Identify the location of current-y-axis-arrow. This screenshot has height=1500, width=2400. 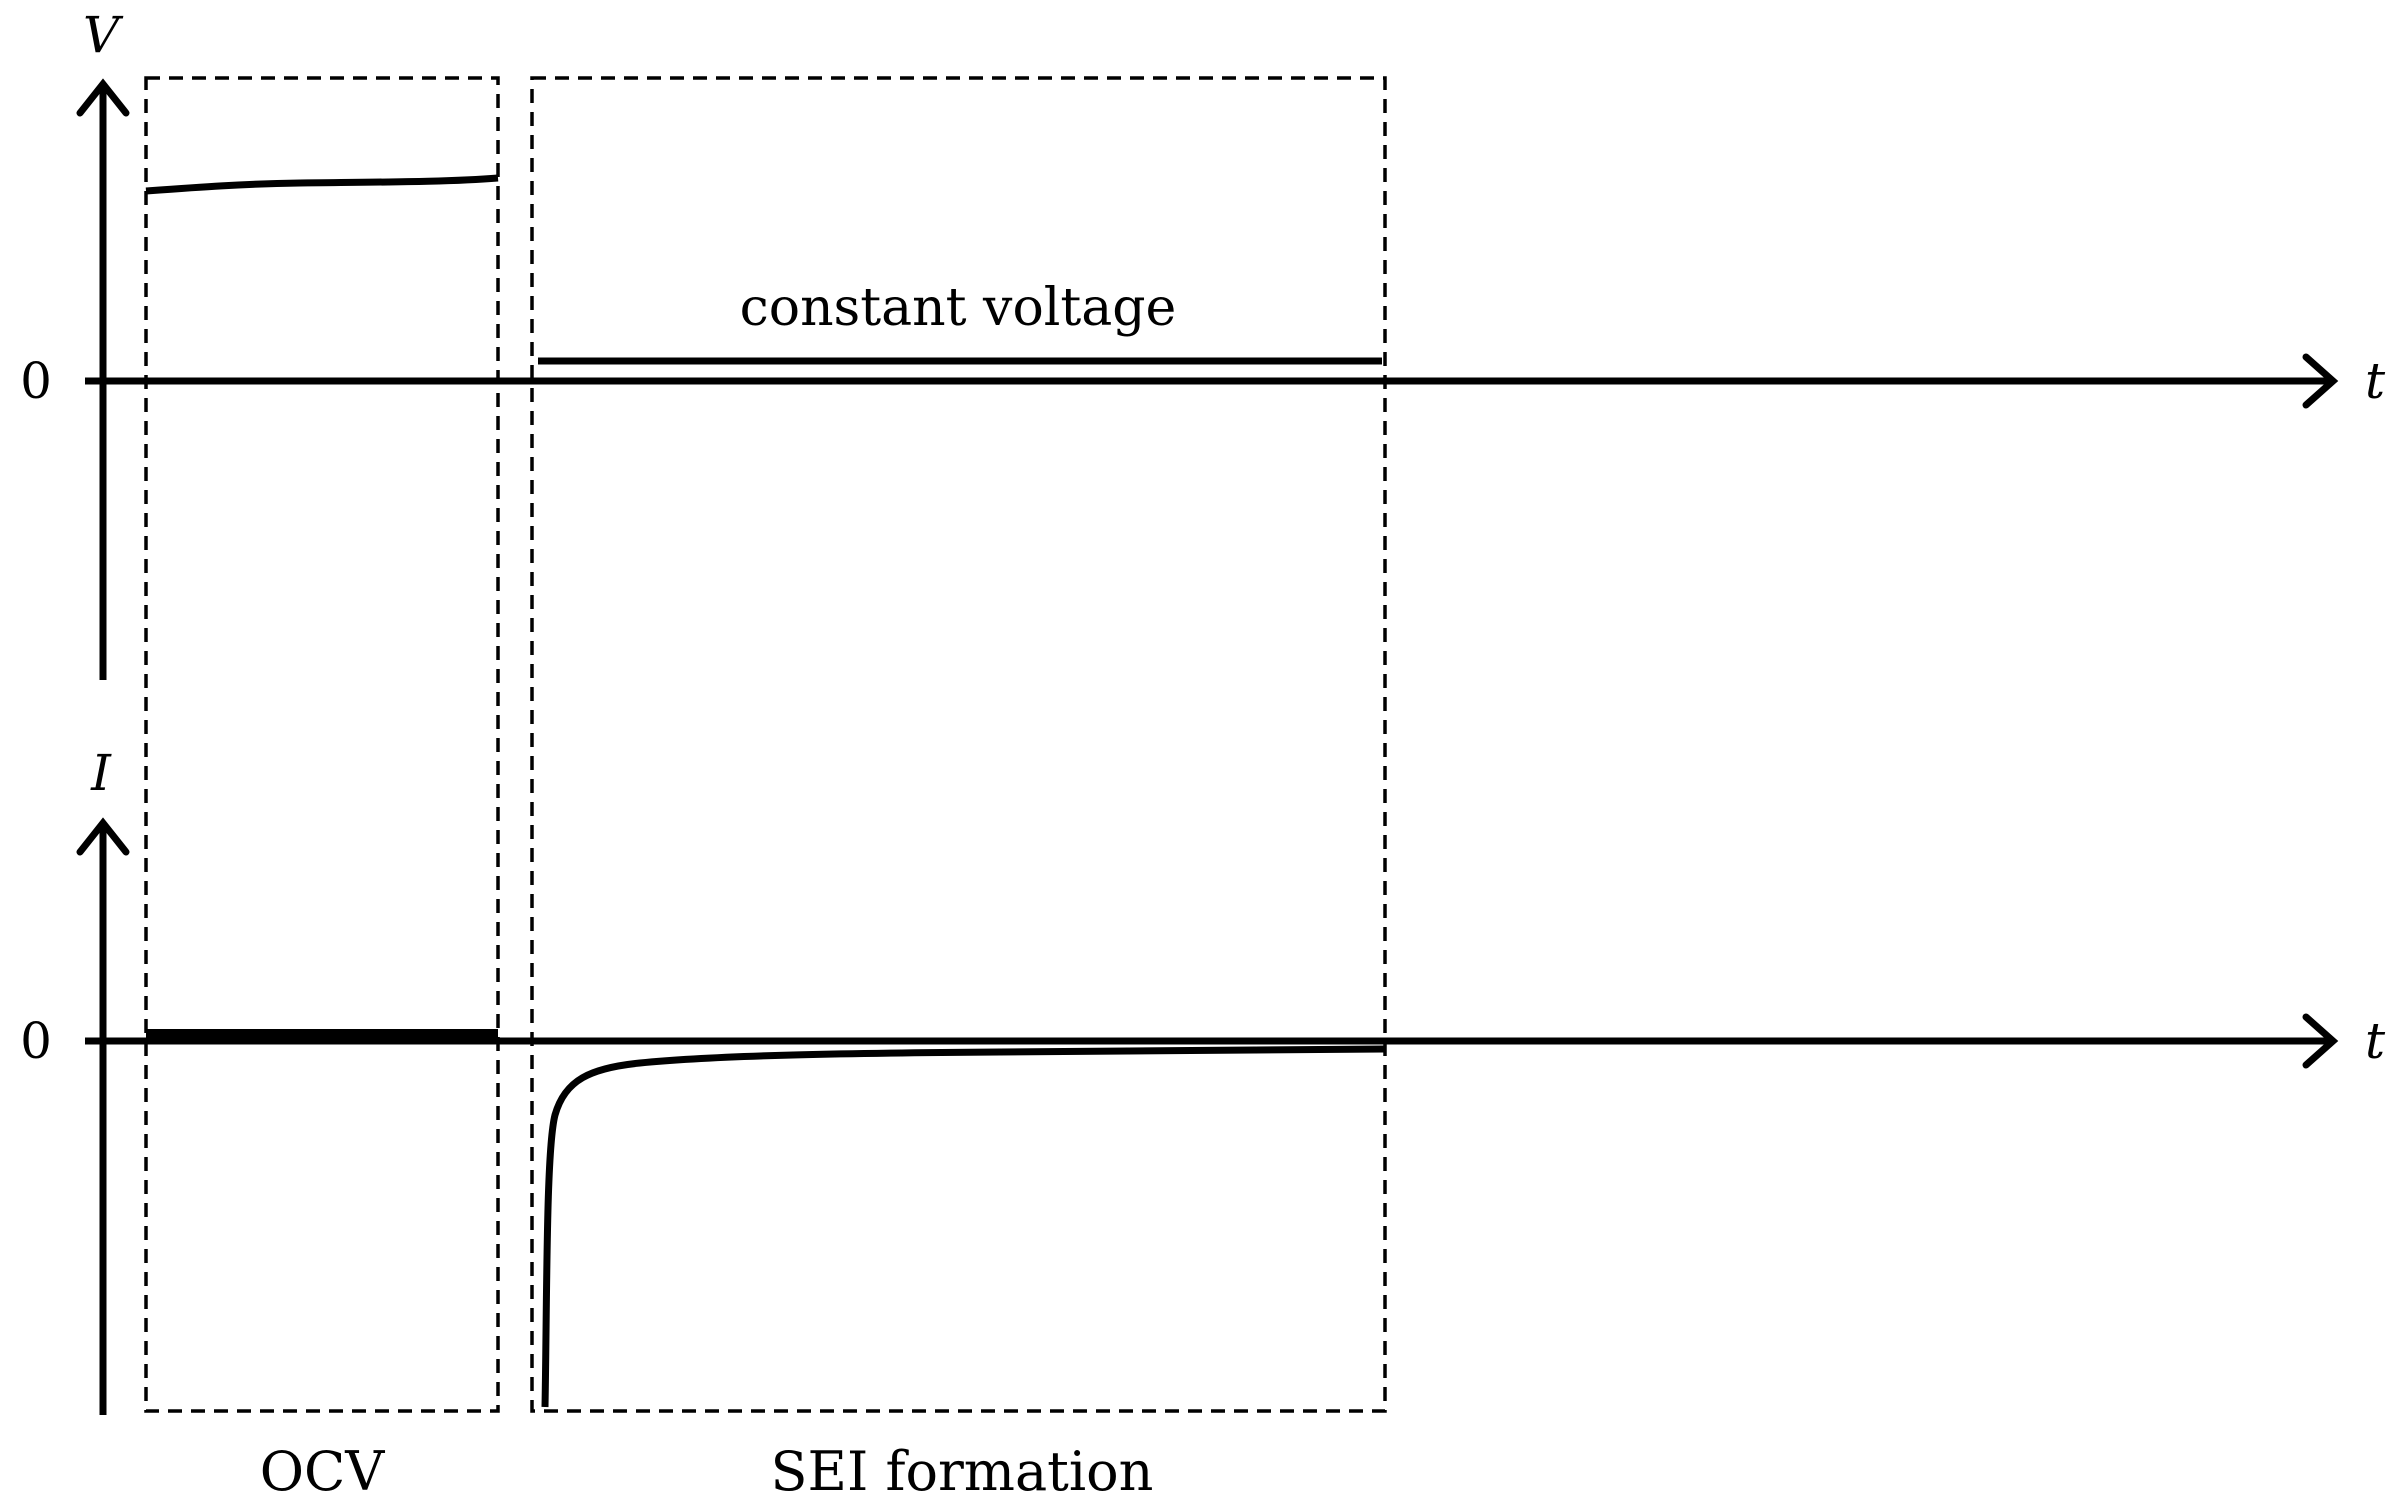
(103, 836).